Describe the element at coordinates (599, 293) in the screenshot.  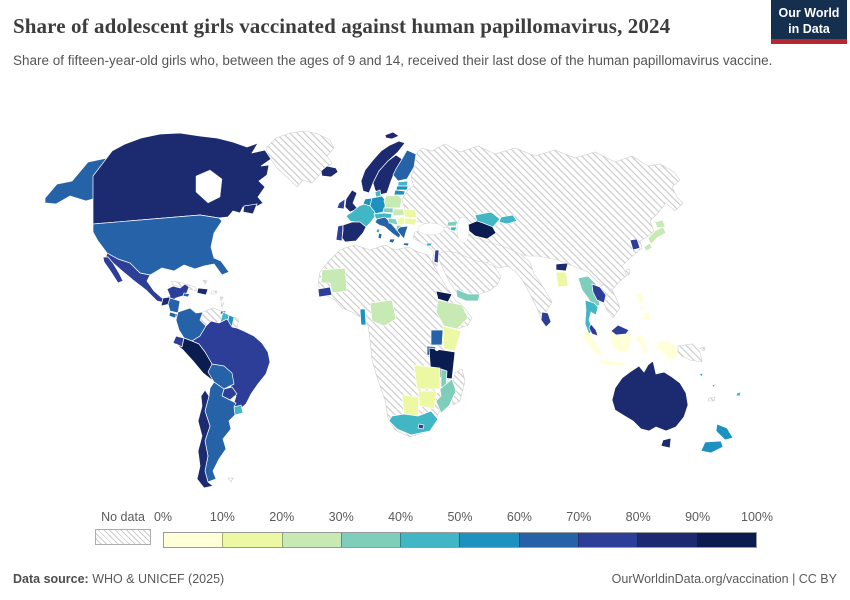
I see `country-laos` at that location.